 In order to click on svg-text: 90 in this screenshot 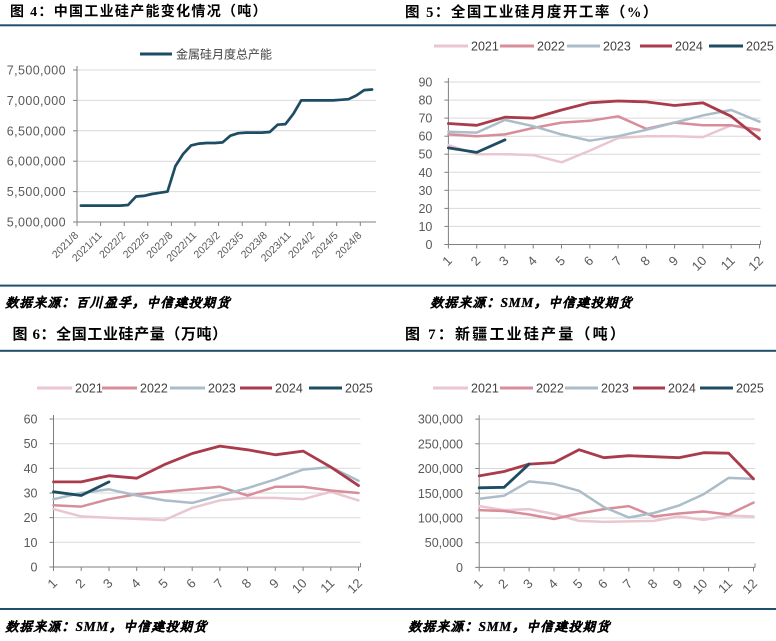, I will do `click(425, 83)`.